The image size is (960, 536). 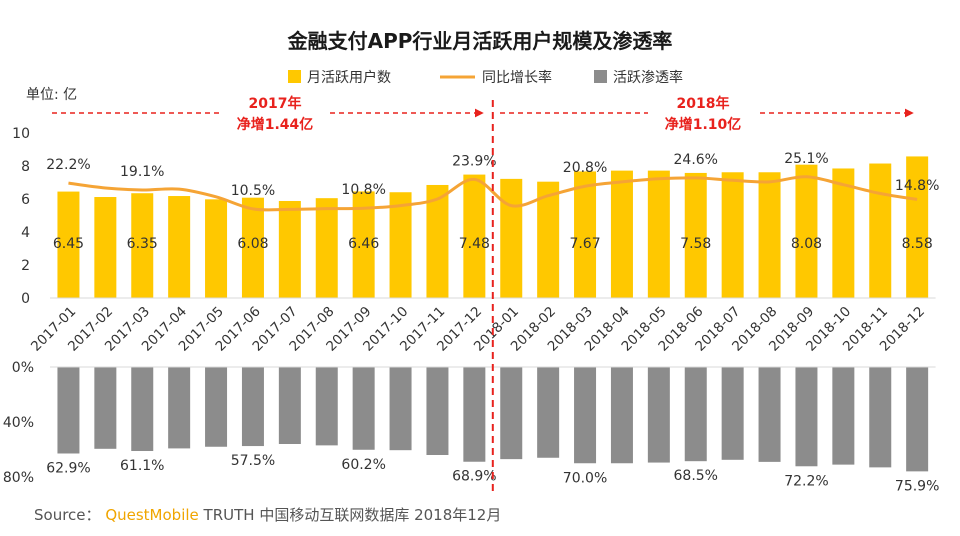 What do you see at coordinates (696, 476) in the screenshot?
I see `penetration-label: 68.5%` at bounding box center [696, 476].